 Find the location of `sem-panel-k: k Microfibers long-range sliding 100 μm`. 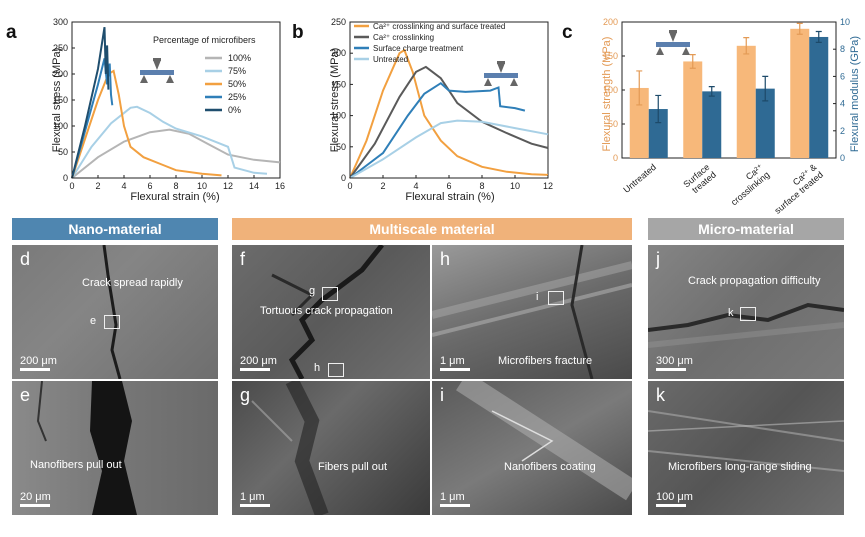

sem-panel-k: k Microfibers long-range sliding 100 μm is located at coordinates (746, 448).